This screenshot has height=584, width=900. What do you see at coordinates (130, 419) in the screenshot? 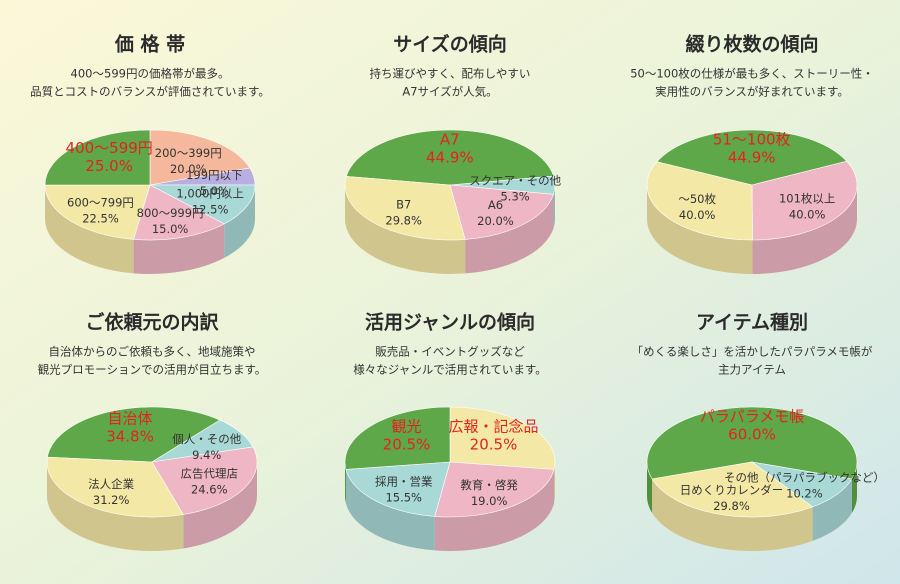
I see `slice-label: 自治体` at bounding box center [130, 419].